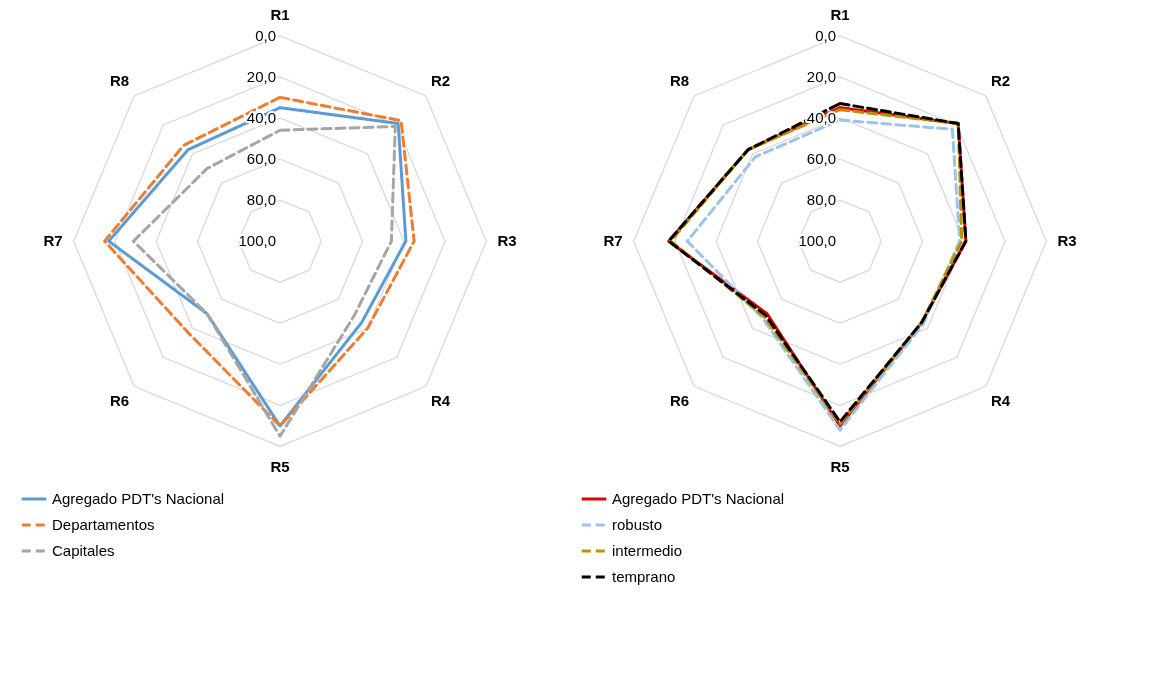  I want to click on legend-label: intermedio, so click(647, 550).